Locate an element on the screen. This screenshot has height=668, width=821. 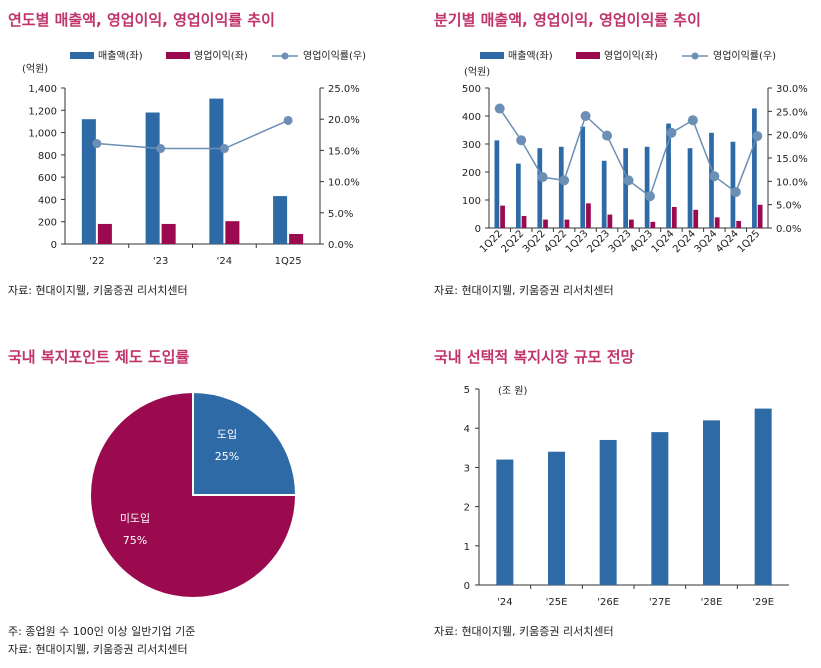
x-tick-label: '28E is located at coordinates (712, 602).